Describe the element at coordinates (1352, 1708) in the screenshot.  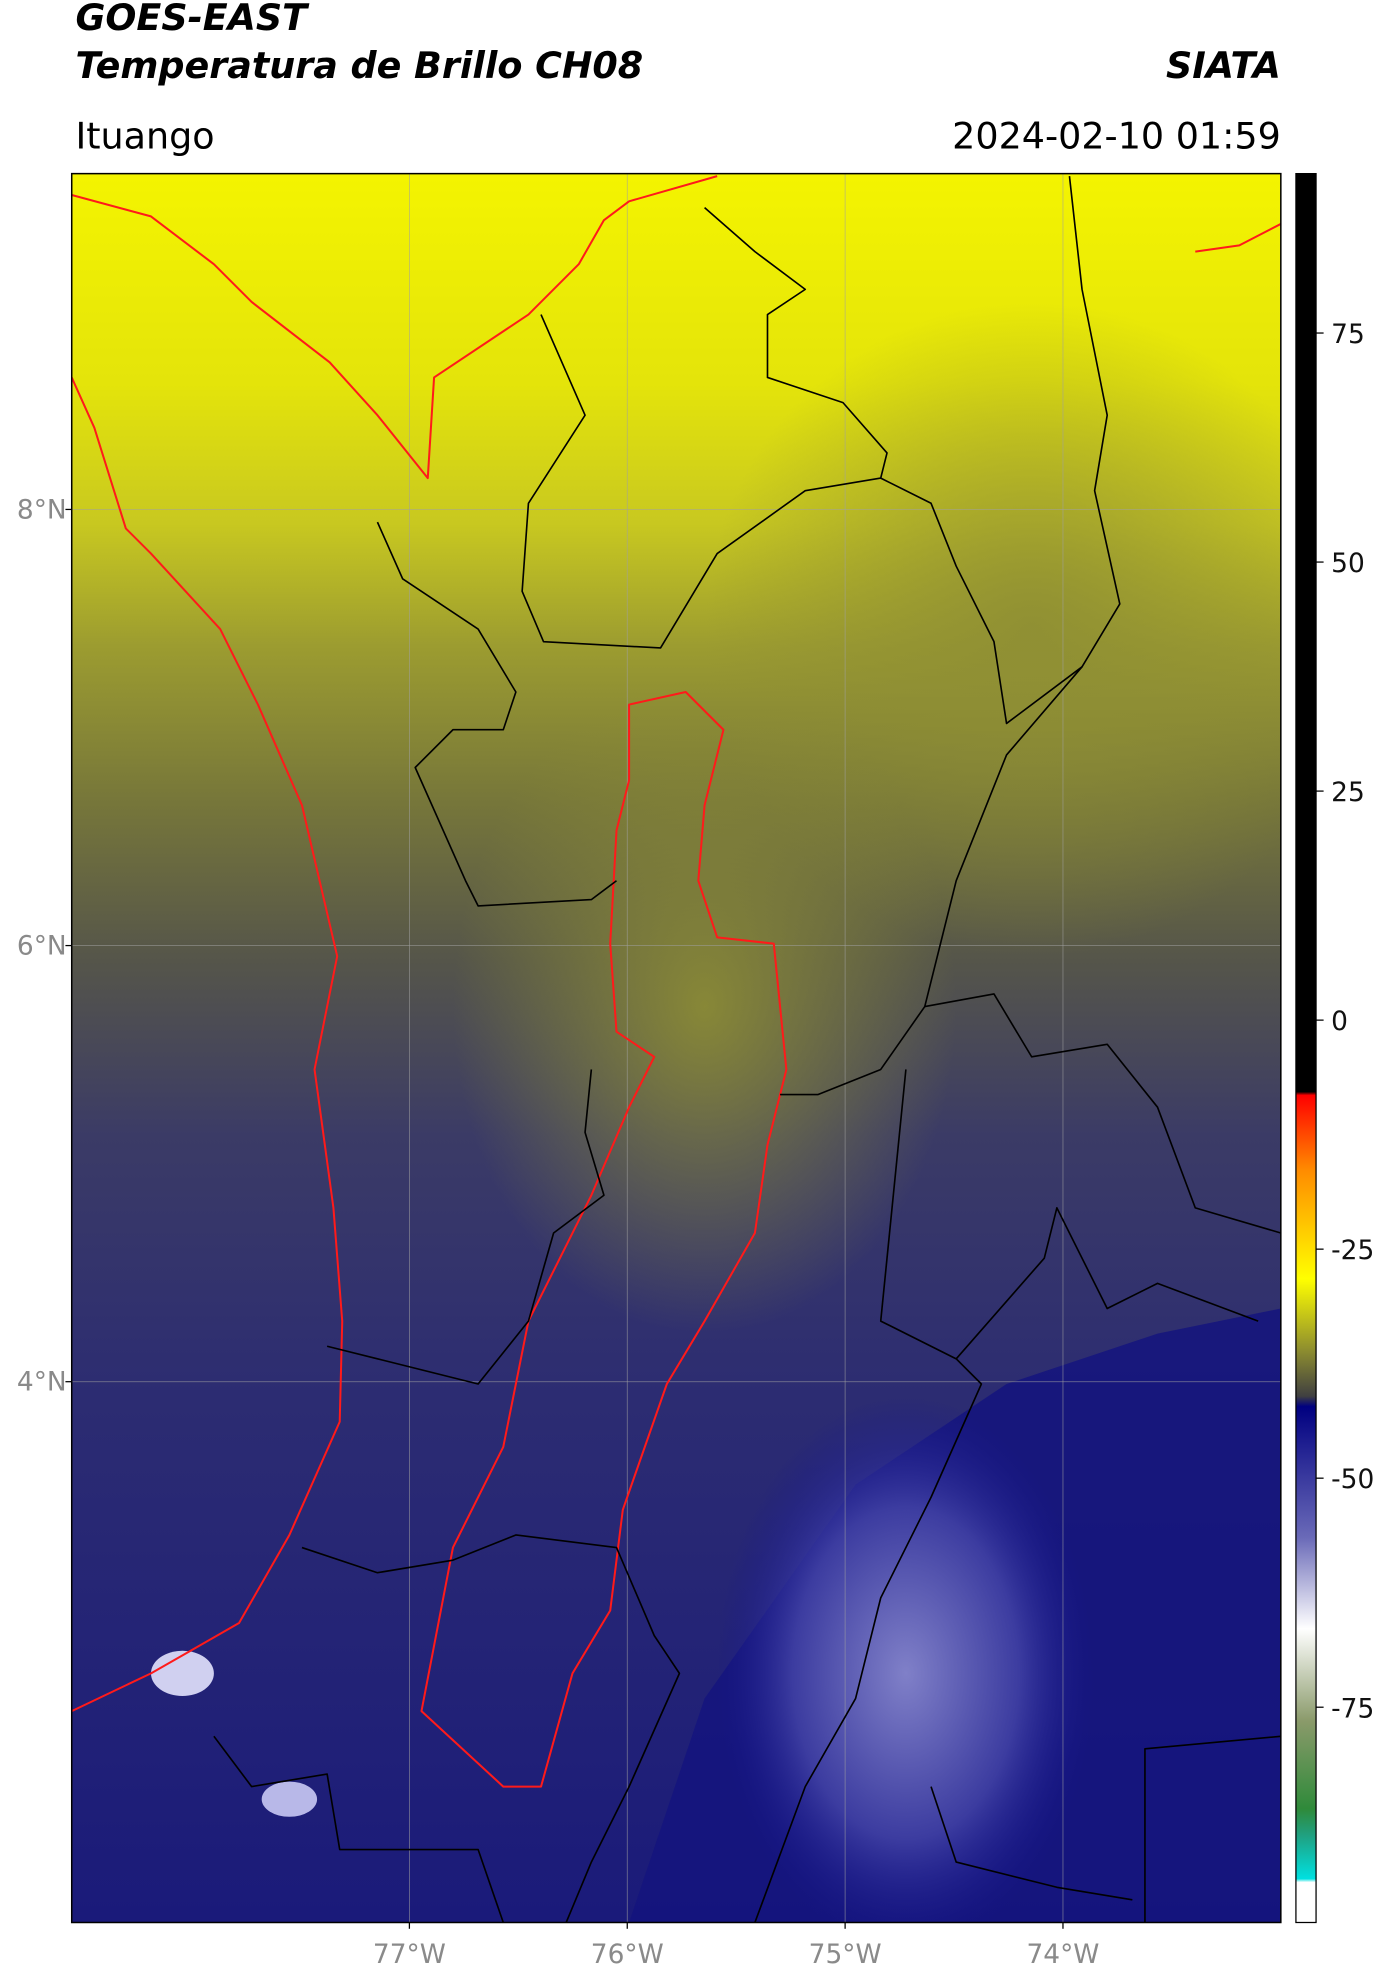
I see `colorbar-tick-label: -75` at that location.